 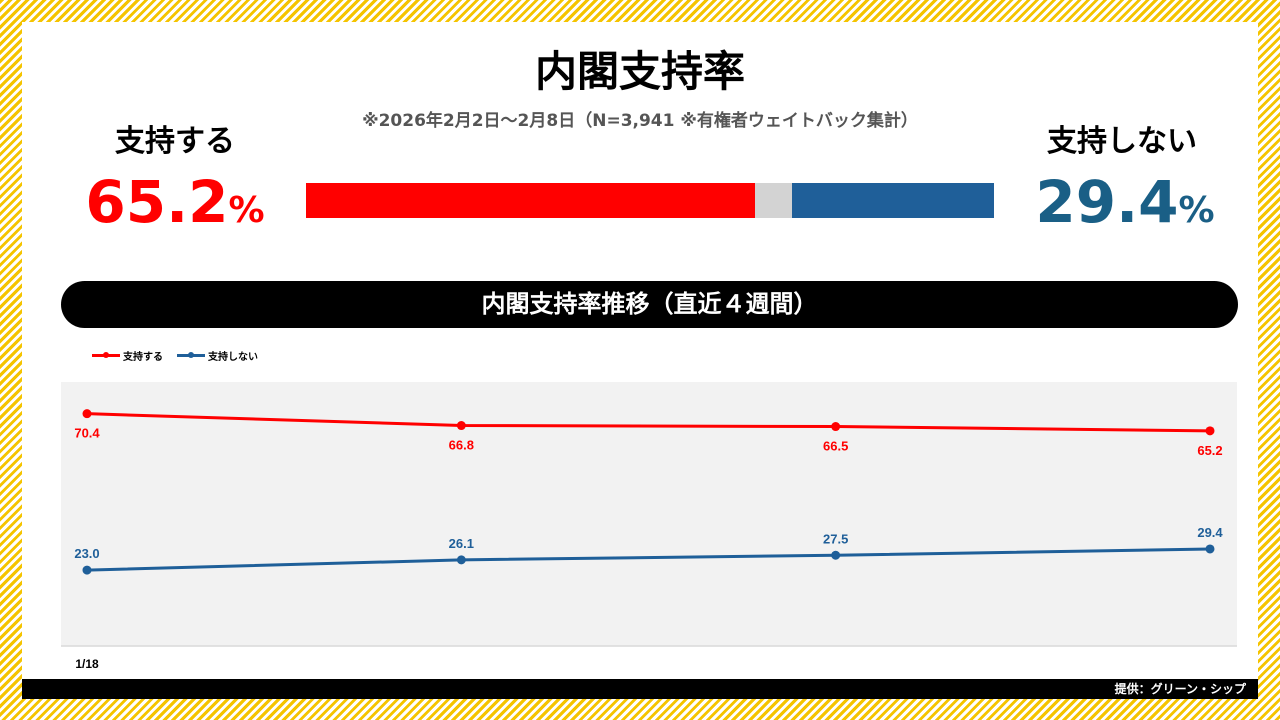 What do you see at coordinates (87, 433) in the screenshot?
I see `data-label: 70.4` at bounding box center [87, 433].